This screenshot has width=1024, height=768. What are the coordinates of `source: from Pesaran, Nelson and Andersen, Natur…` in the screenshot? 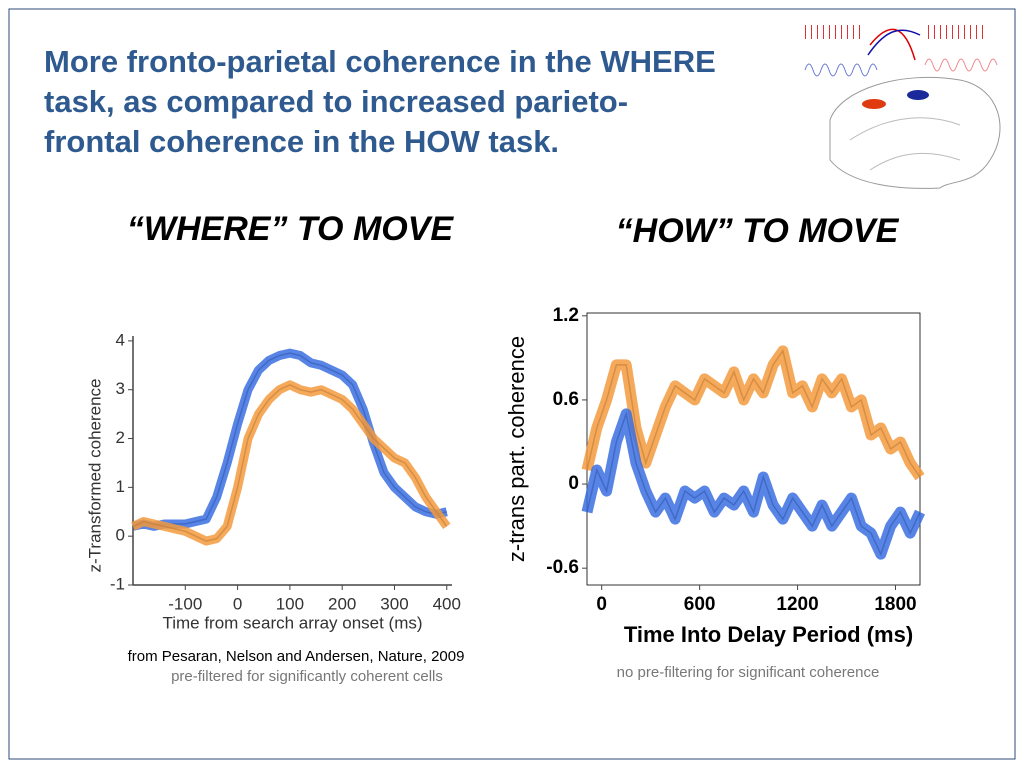 It's located at (296, 656).